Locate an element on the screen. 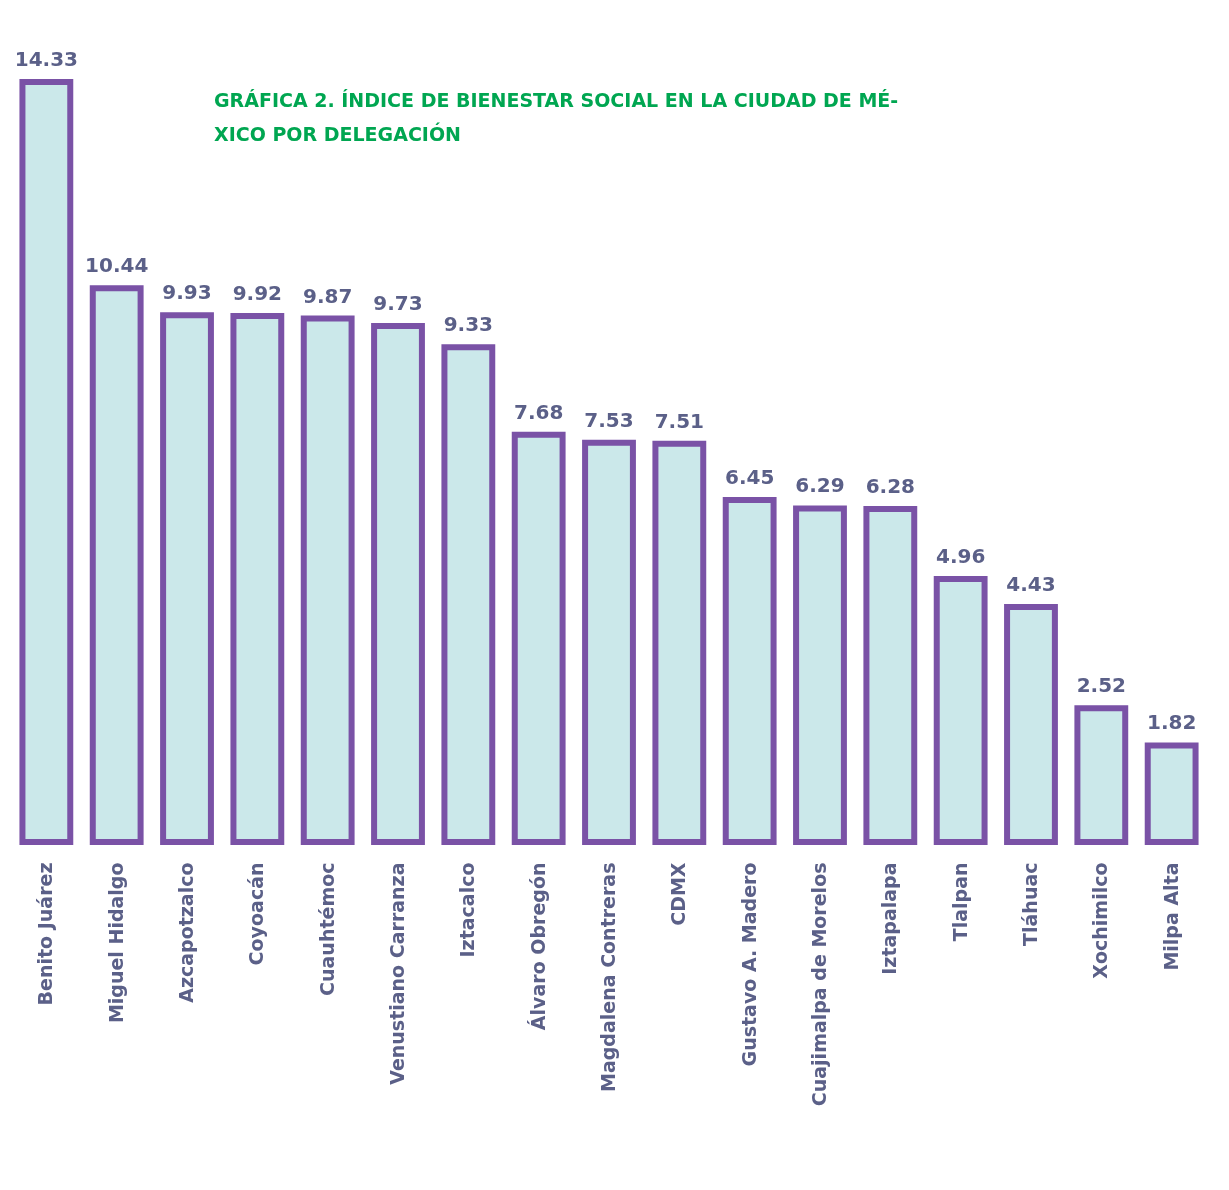 This screenshot has width=1229, height=1190. x-tick-label: Coyoacán is located at coordinates (256, 914).